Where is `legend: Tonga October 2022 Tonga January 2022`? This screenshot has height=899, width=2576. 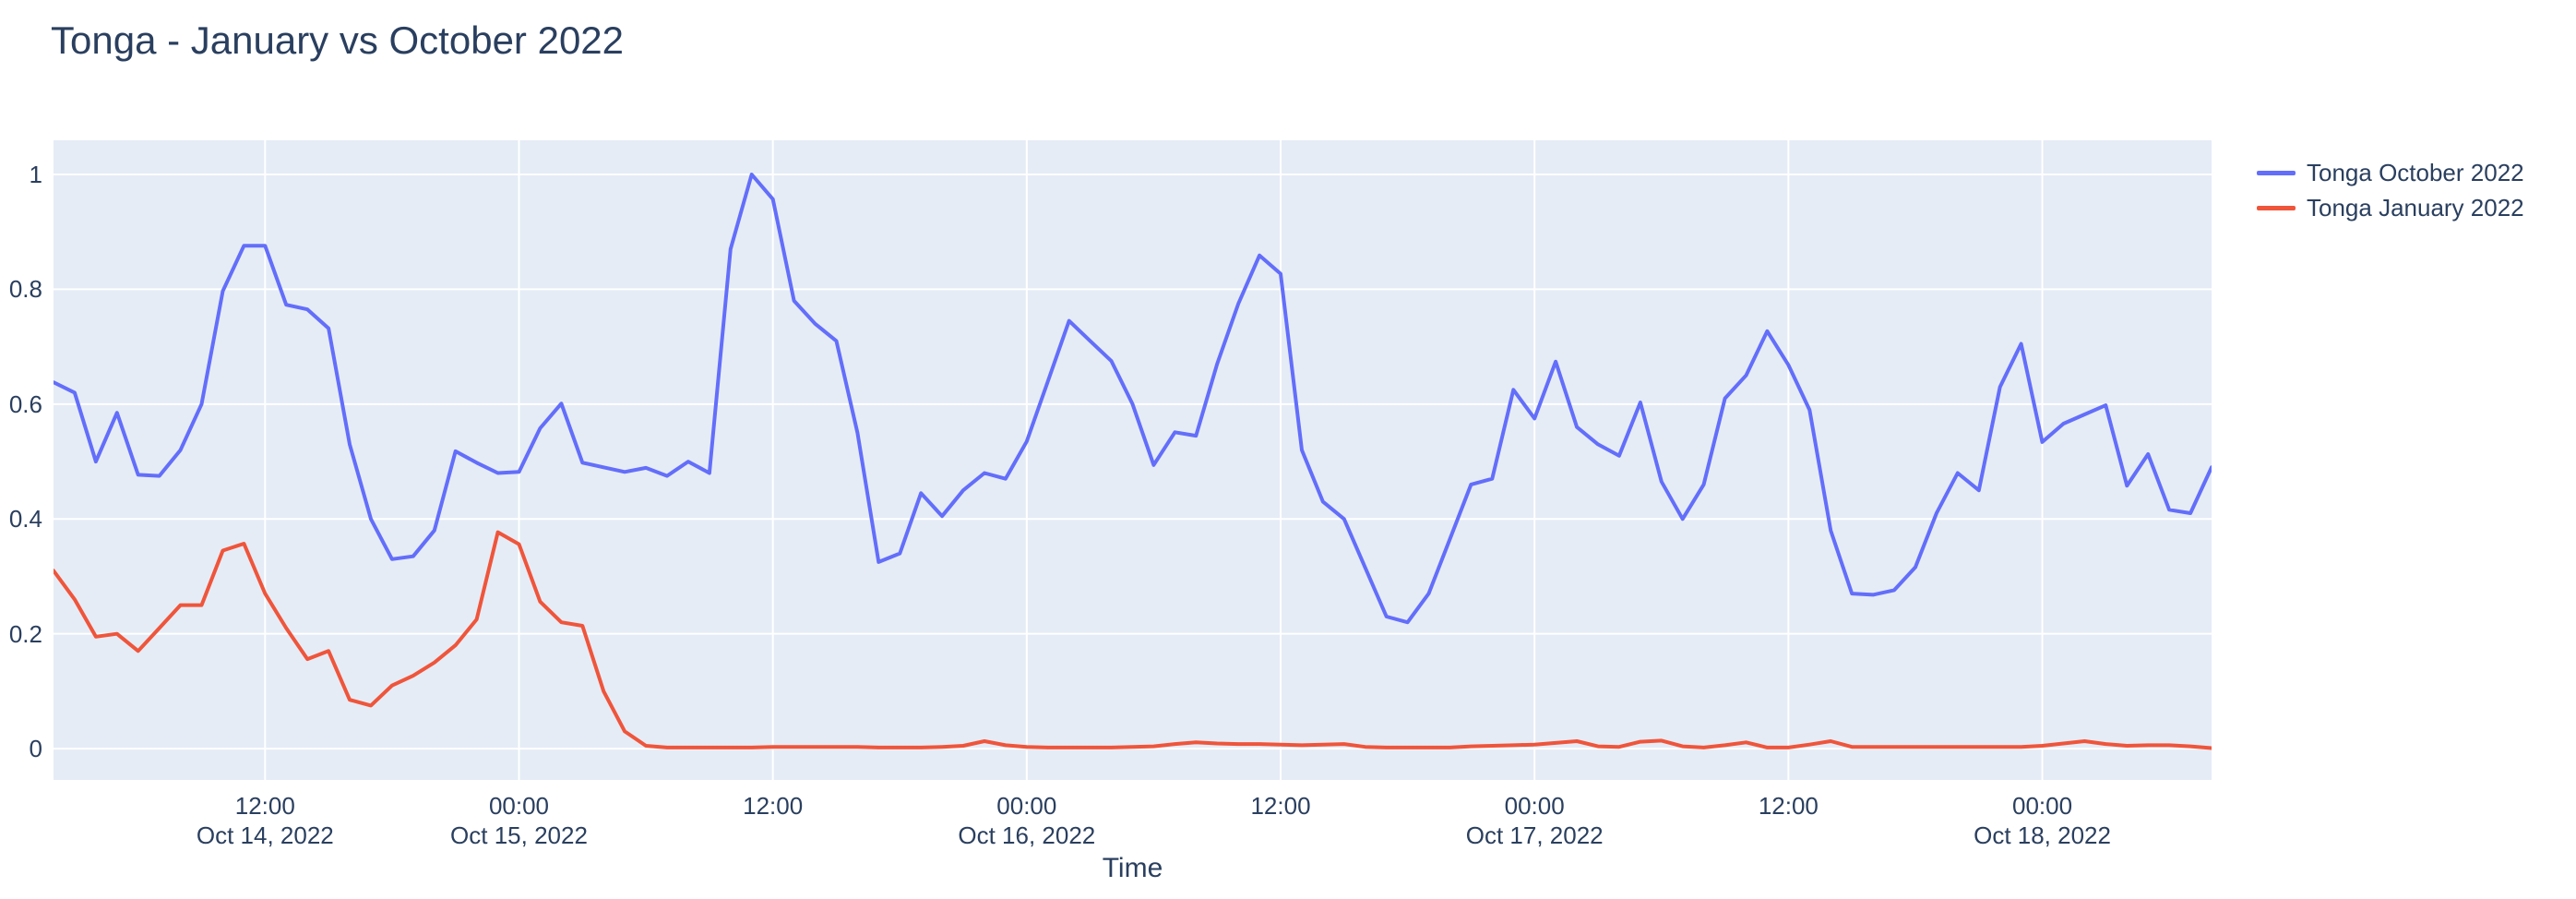 legend: Tonga October 2022 Tonga January 2022 is located at coordinates (2390, 190).